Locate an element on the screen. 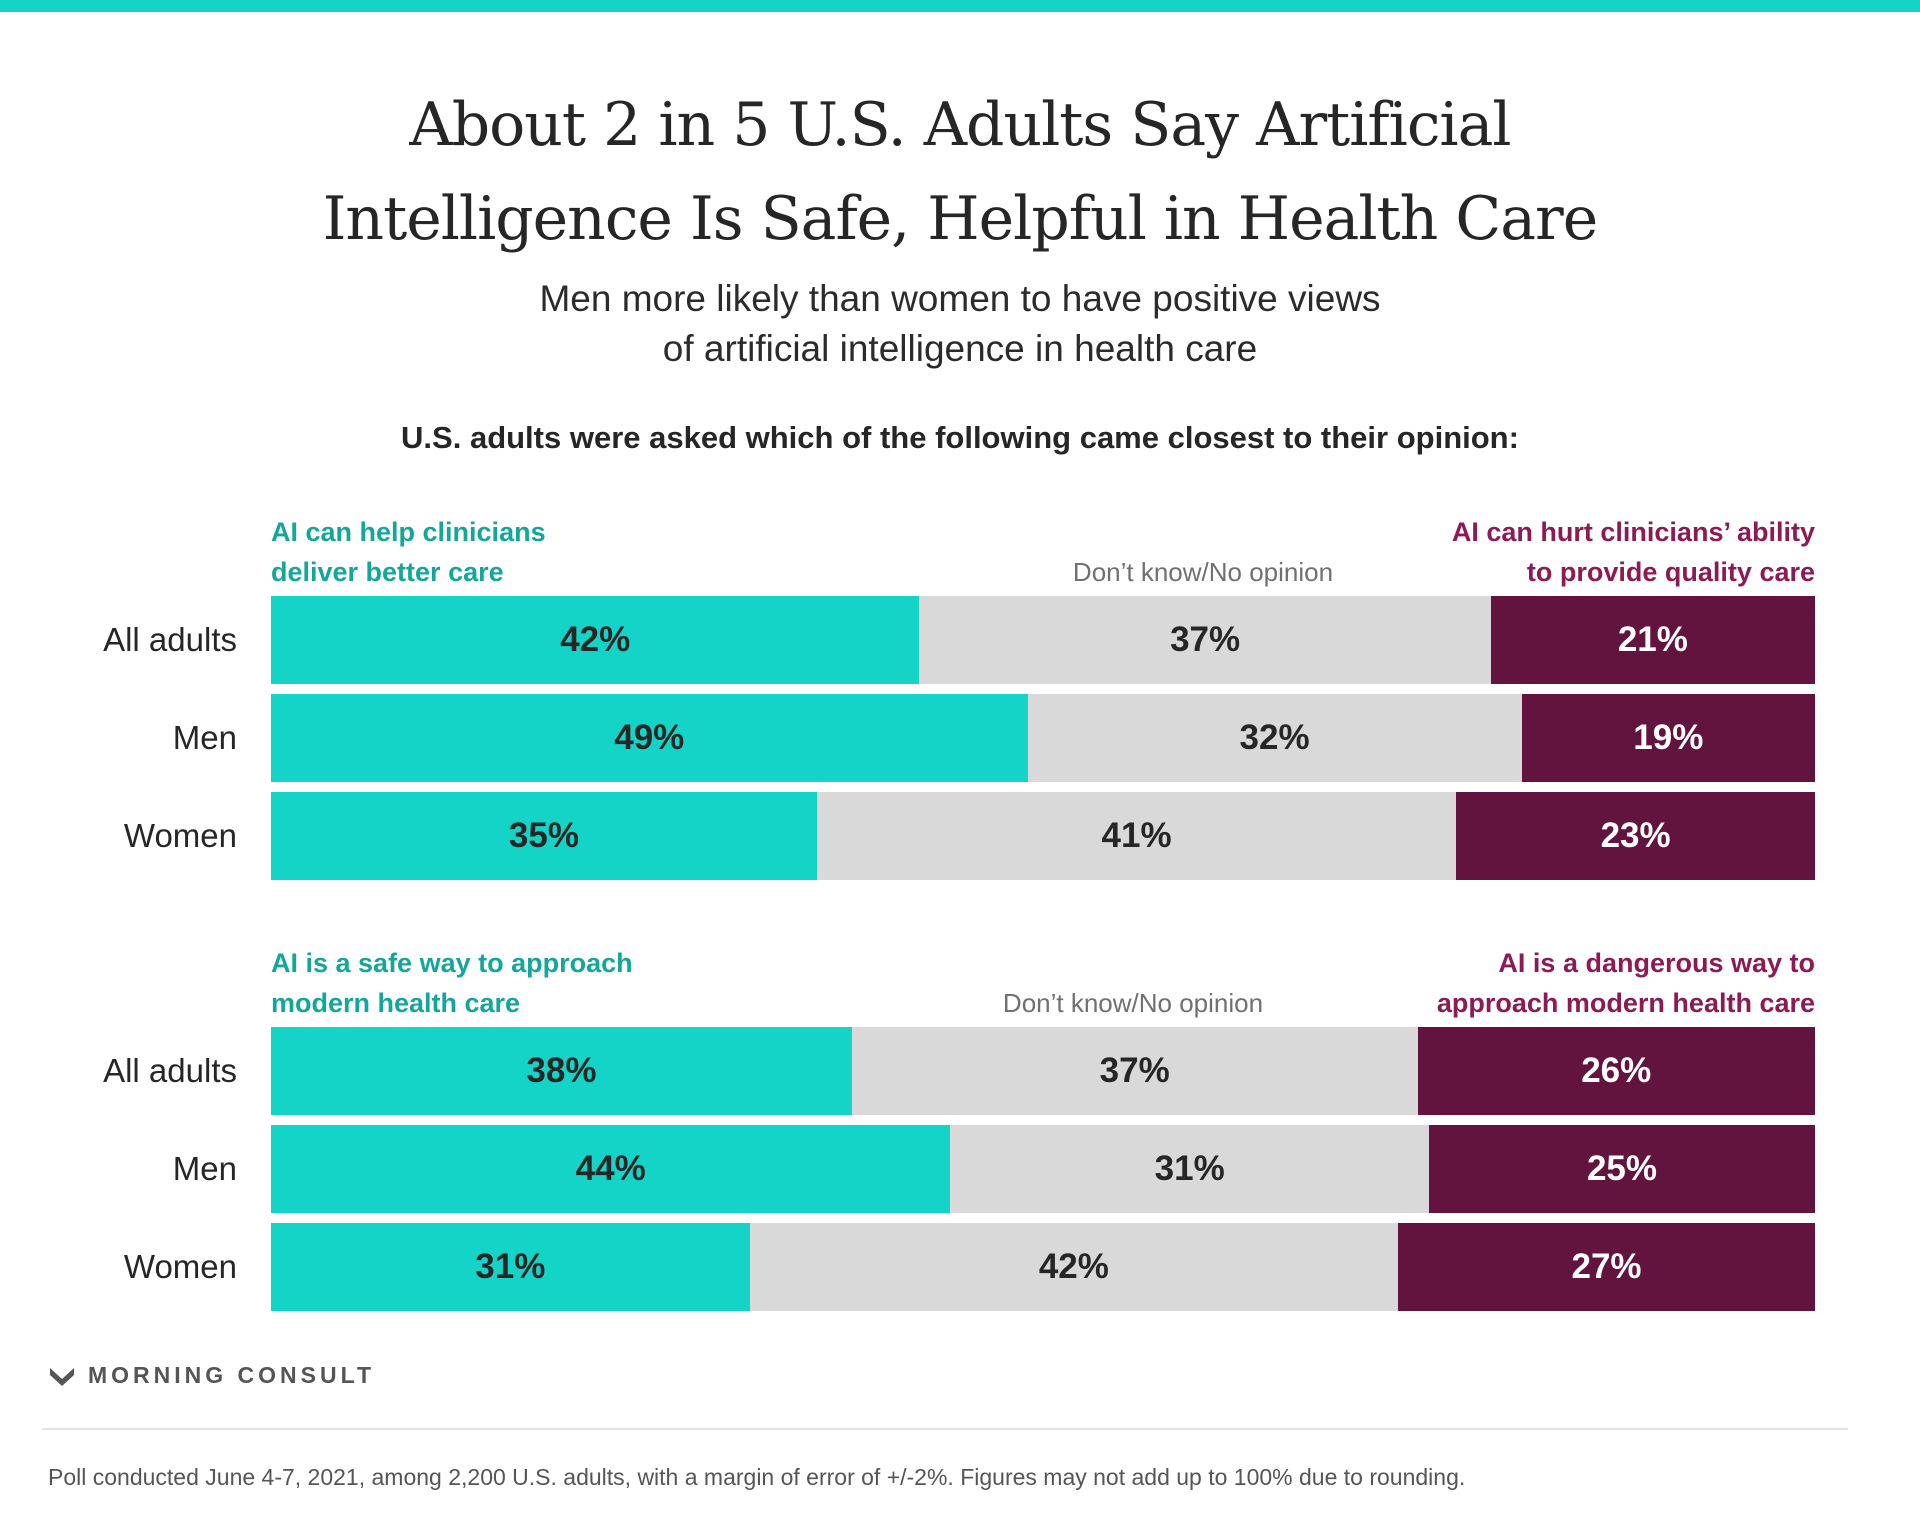 This screenshot has width=1920, height=1536. data-label: 38% is located at coordinates (561, 1070).